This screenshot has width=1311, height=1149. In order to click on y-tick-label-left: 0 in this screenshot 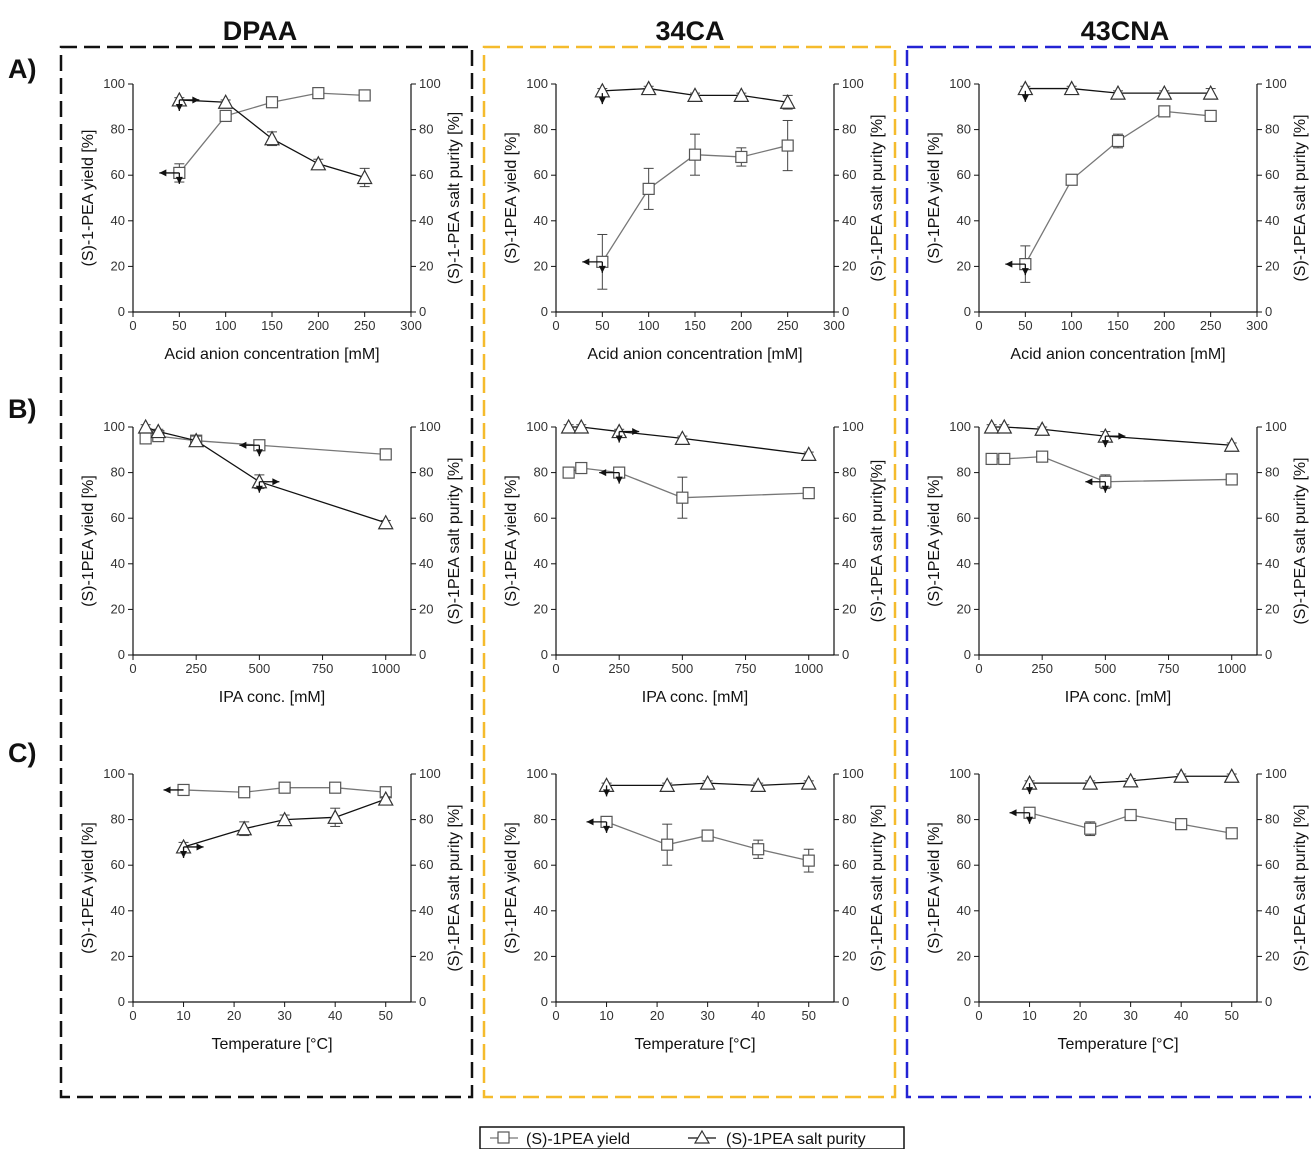, I will do `click(121, 1001)`.